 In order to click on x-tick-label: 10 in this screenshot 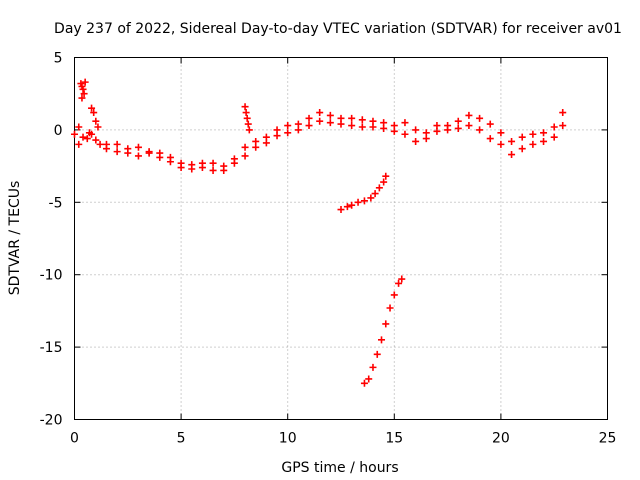, I will do `click(288, 439)`.